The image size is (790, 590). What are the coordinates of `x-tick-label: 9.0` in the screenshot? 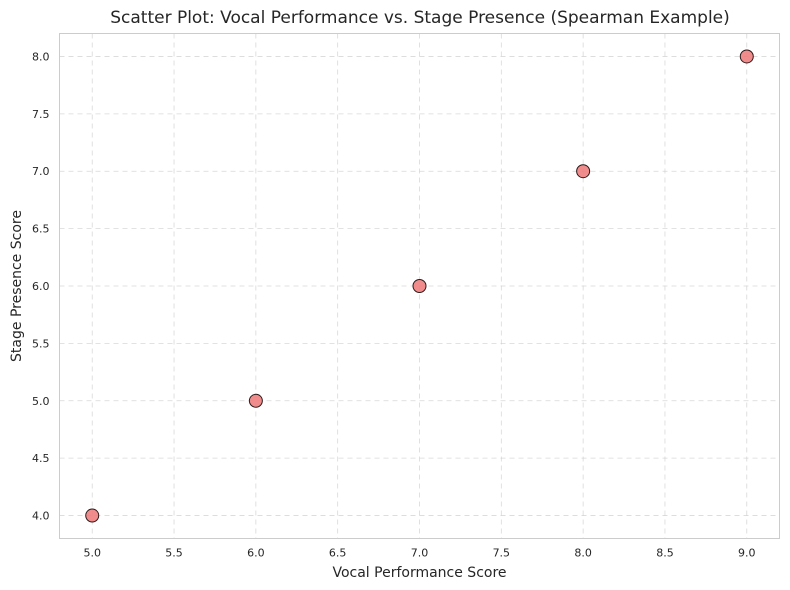 It's located at (747, 553).